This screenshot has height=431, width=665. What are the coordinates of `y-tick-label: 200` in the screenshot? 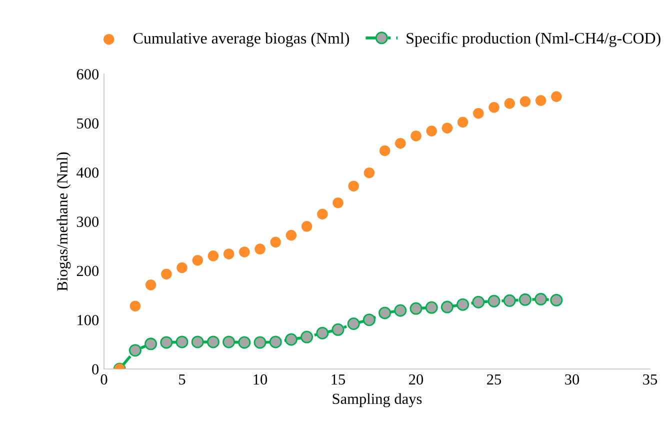 It's located at (87, 271).